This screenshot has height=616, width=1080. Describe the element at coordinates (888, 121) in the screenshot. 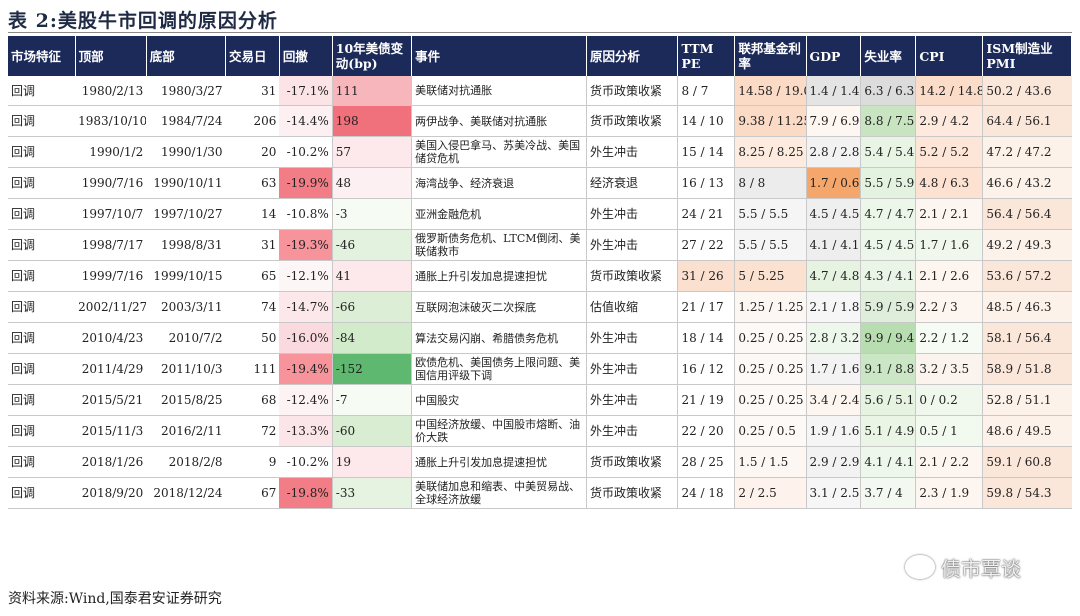

I see `cell-unemployment: 8.8 / 7.5` at that location.